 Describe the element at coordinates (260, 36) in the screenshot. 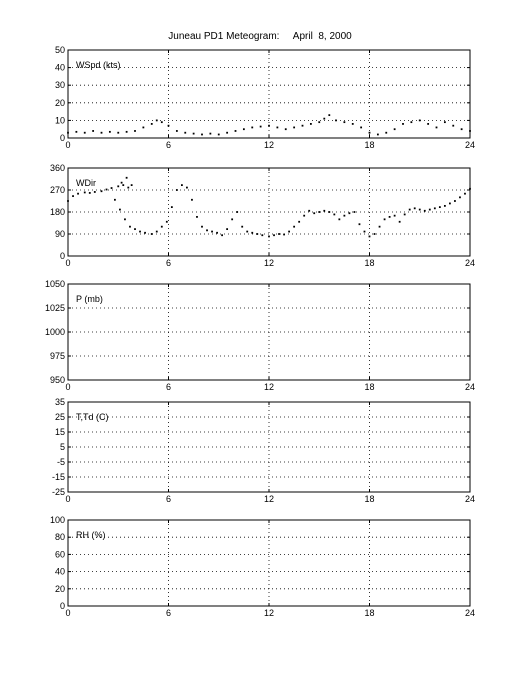

I see `chart-title: Juneau PD1 Meteogram: April 8, 2000` at that location.